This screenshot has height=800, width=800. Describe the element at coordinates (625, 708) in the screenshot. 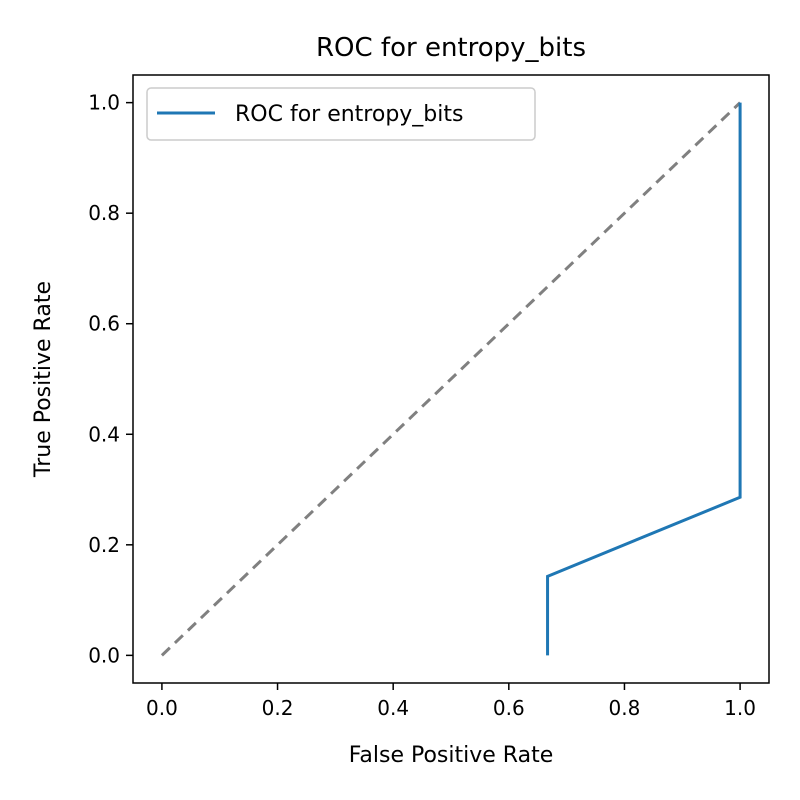

I see `x-tick-label: 0.8` at that location.